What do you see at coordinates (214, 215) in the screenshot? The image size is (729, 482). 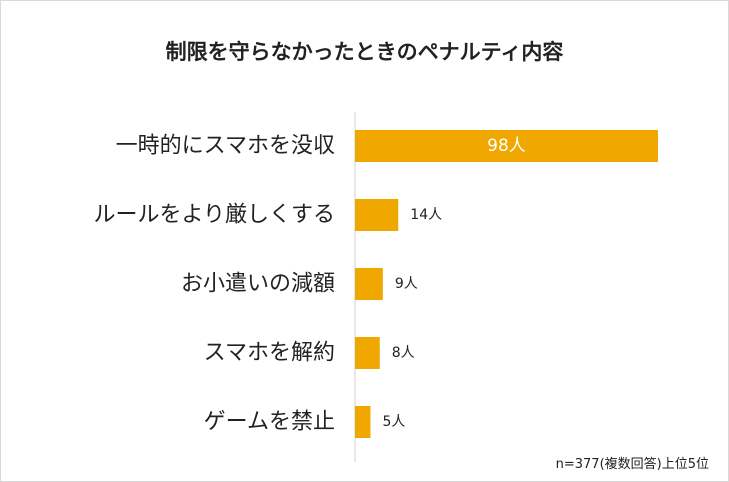 I see `category-label: ルールをより厳しくする` at bounding box center [214, 215].